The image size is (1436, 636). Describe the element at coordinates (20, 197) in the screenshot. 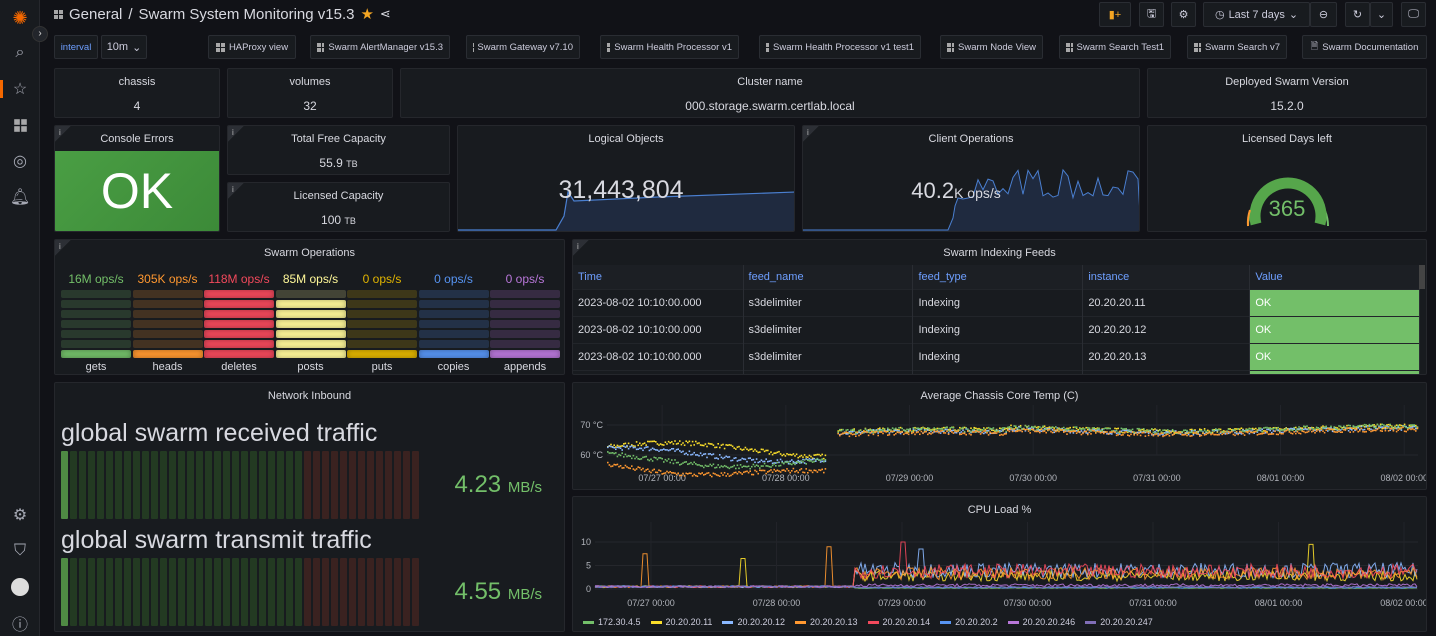

I see `alerting-bell-icon: 🔔︎` at that location.